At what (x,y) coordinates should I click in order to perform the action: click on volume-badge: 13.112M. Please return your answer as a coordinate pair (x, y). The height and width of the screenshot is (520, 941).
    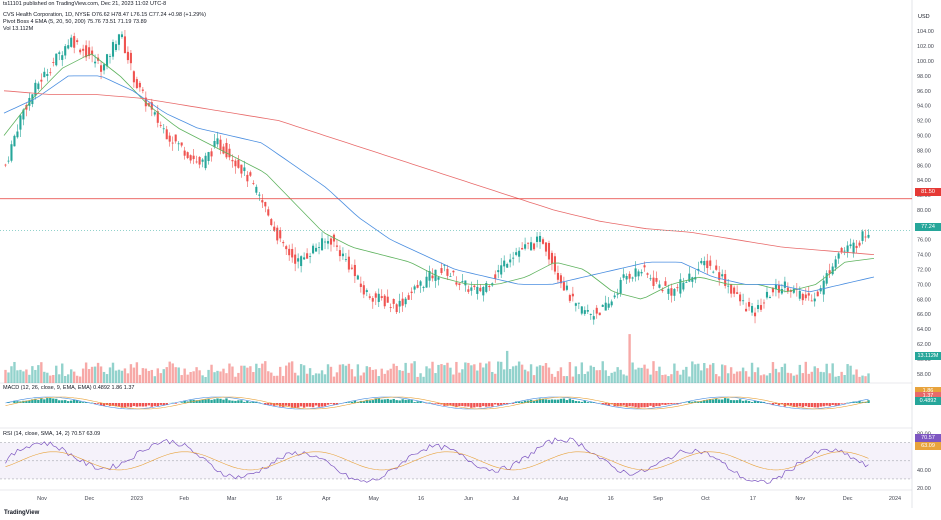
    Looking at the image, I should click on (928, 356).